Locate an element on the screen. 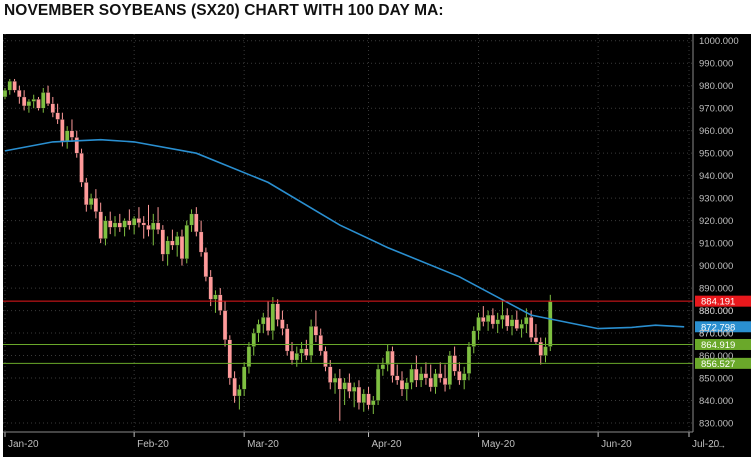 This screenshot has width=754, height=462. y-tick-label: 910.000 is located at coordinates (716, 244).